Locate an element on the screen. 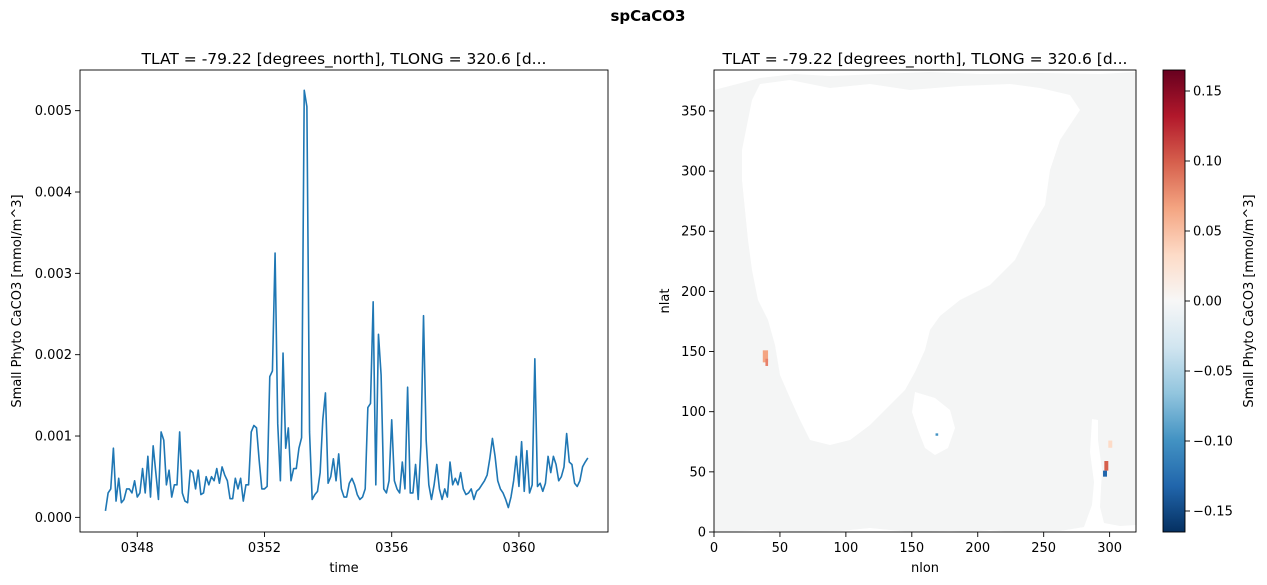  map-y-tick-label: 0 is located at coordinates (702, 533).